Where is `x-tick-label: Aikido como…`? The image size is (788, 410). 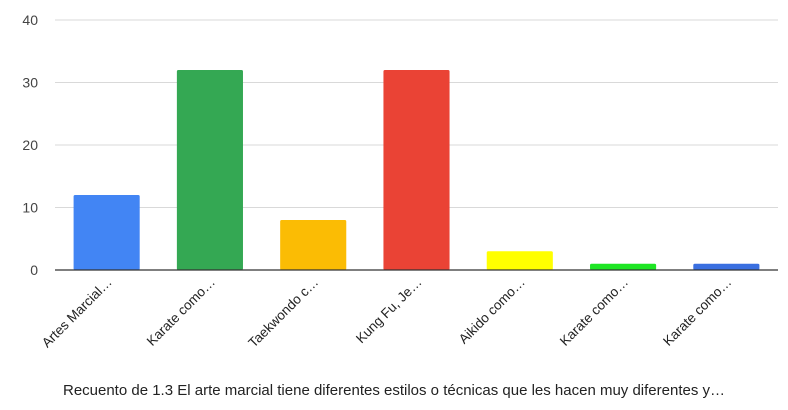
x-tick-label: Aikido como… is located at coordinates (492, 311).